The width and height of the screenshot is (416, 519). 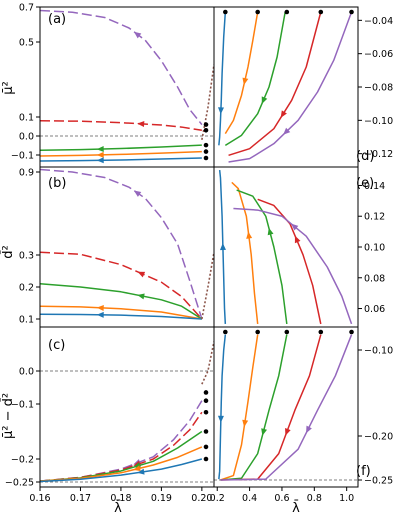 I want to click on panel-label-c: (c), so click(x=56, y=345).